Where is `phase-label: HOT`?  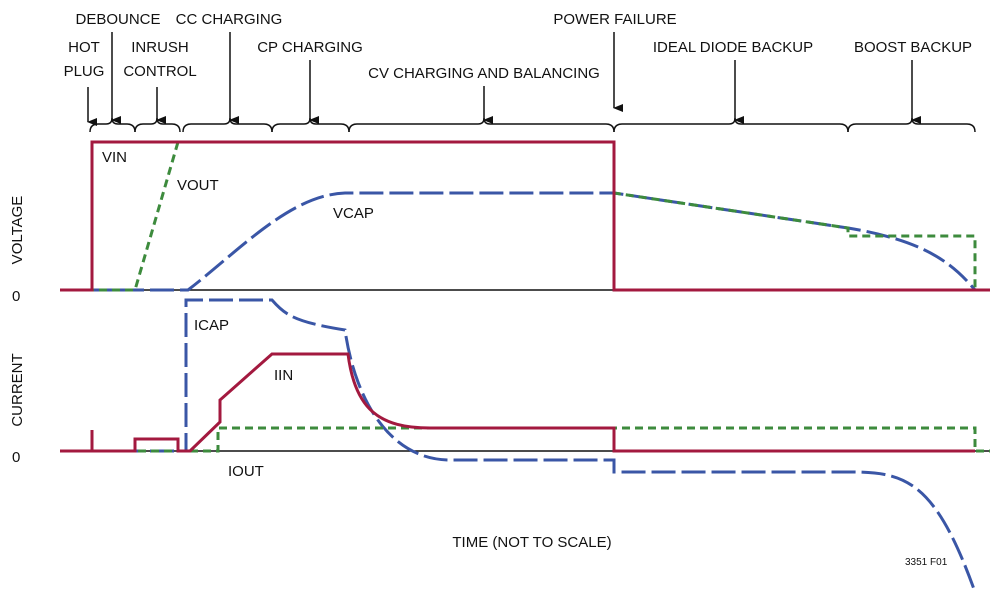
phase-label: HOT is located at coordinates (84, 47).